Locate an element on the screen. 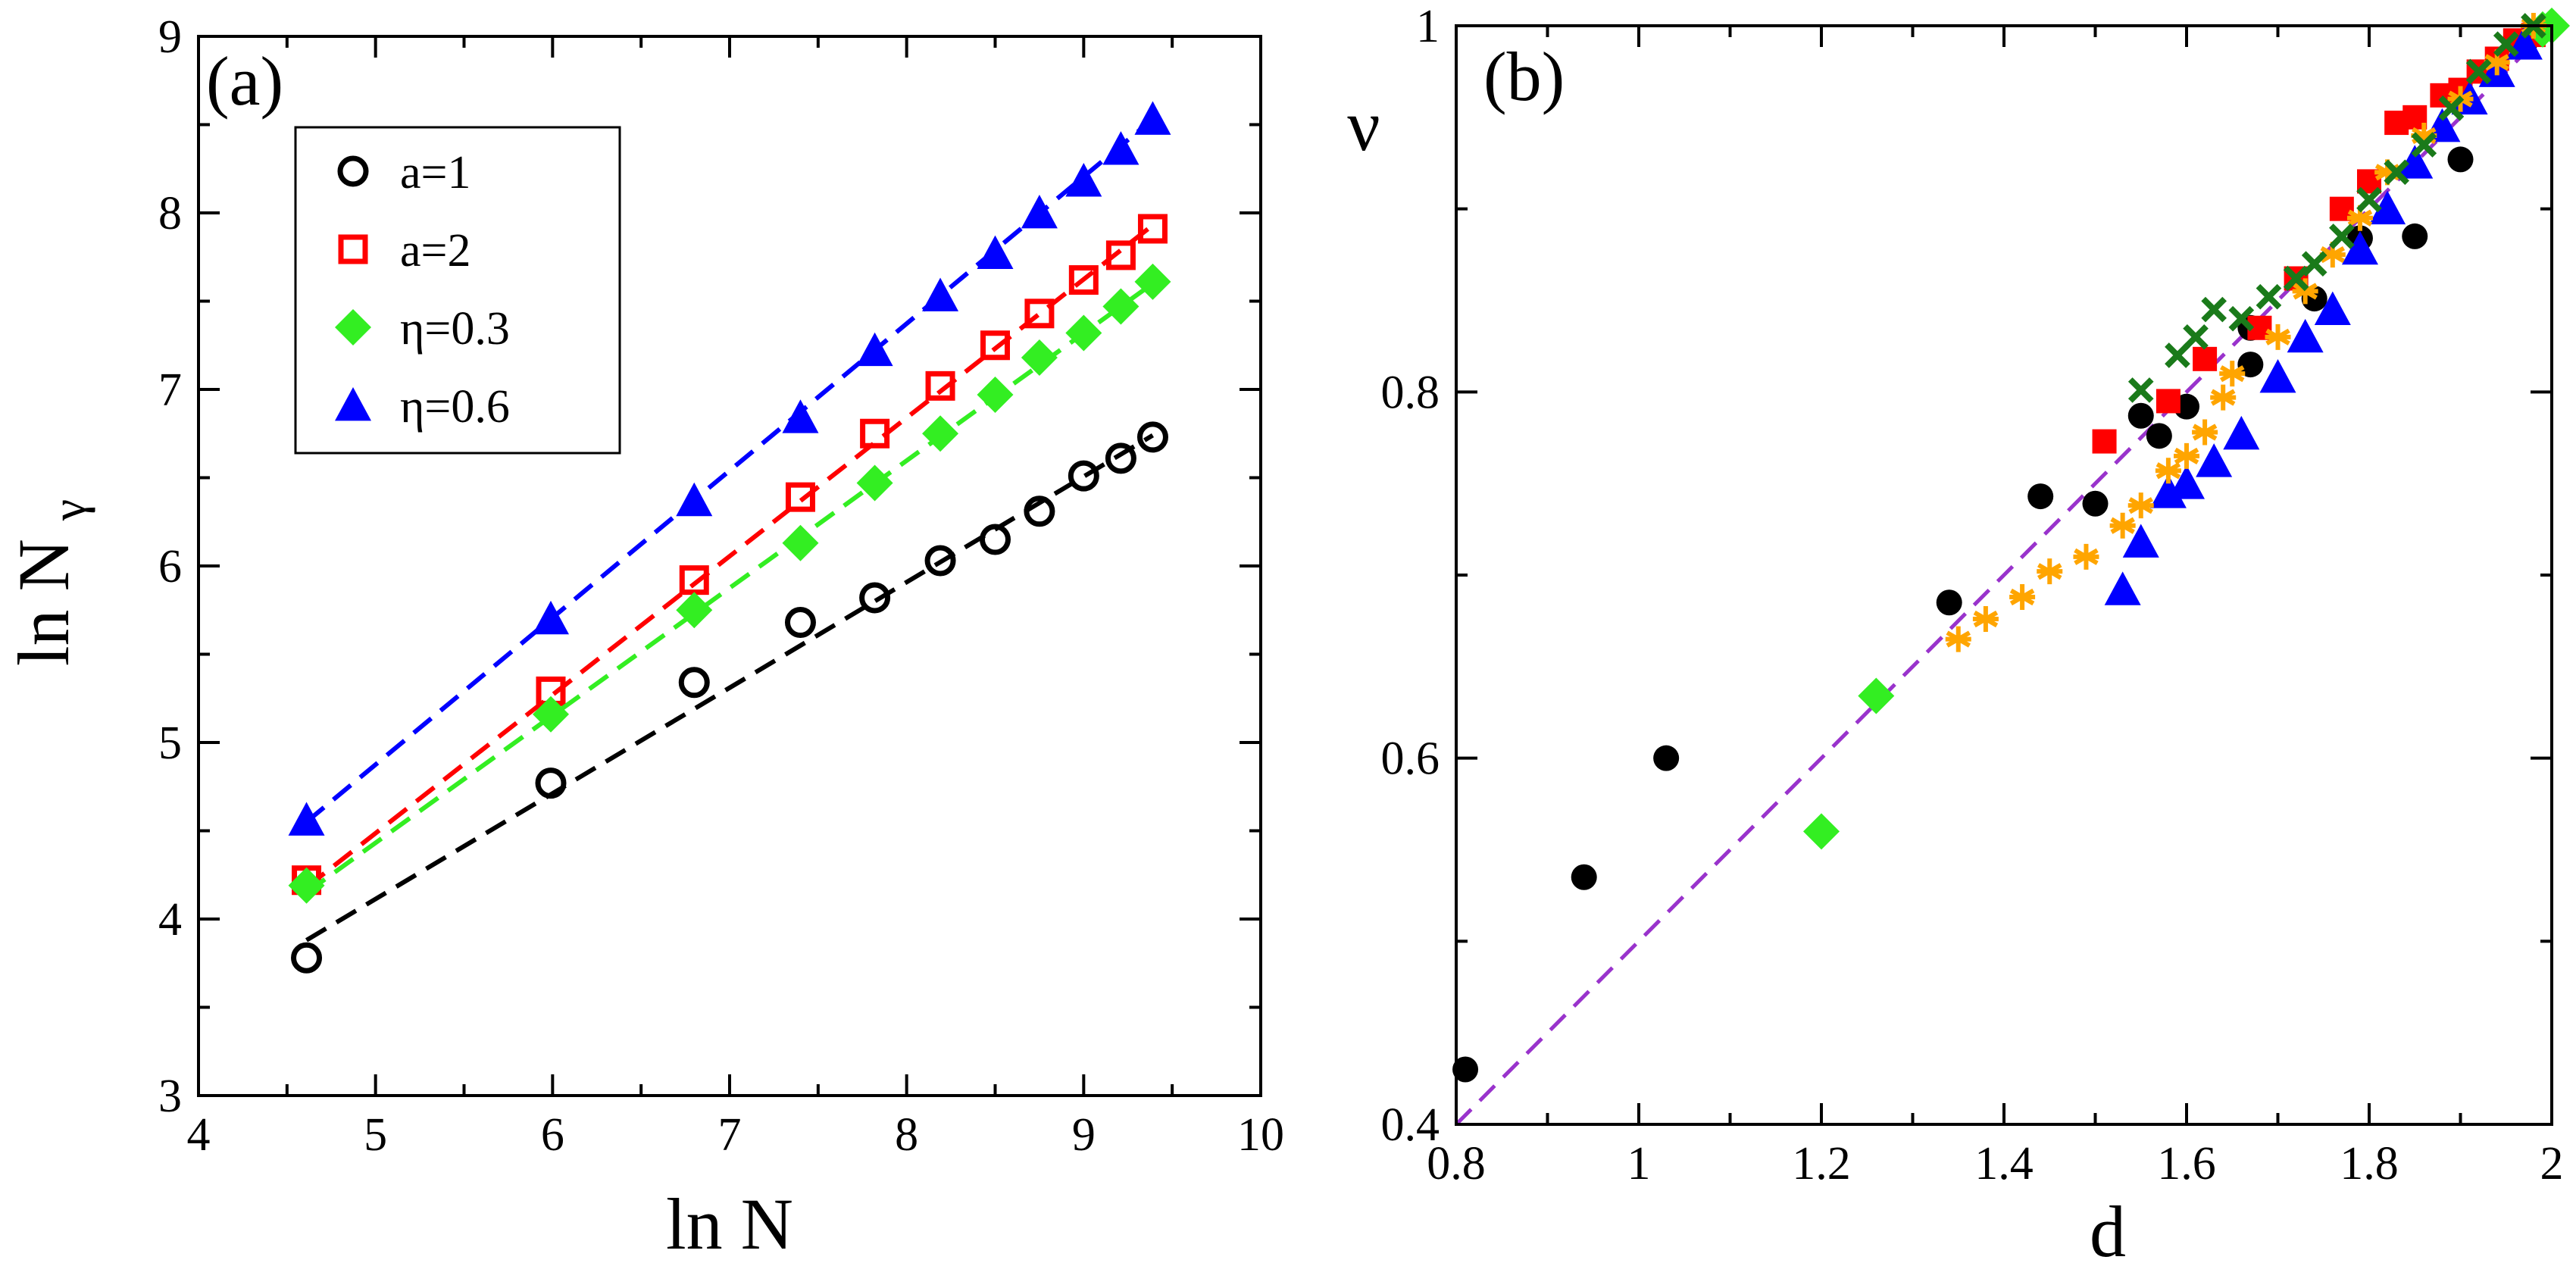 This screenshot has width=2576, height=1263. panel-a-y-tick-label: 7 is located at coordinates (170, 390).